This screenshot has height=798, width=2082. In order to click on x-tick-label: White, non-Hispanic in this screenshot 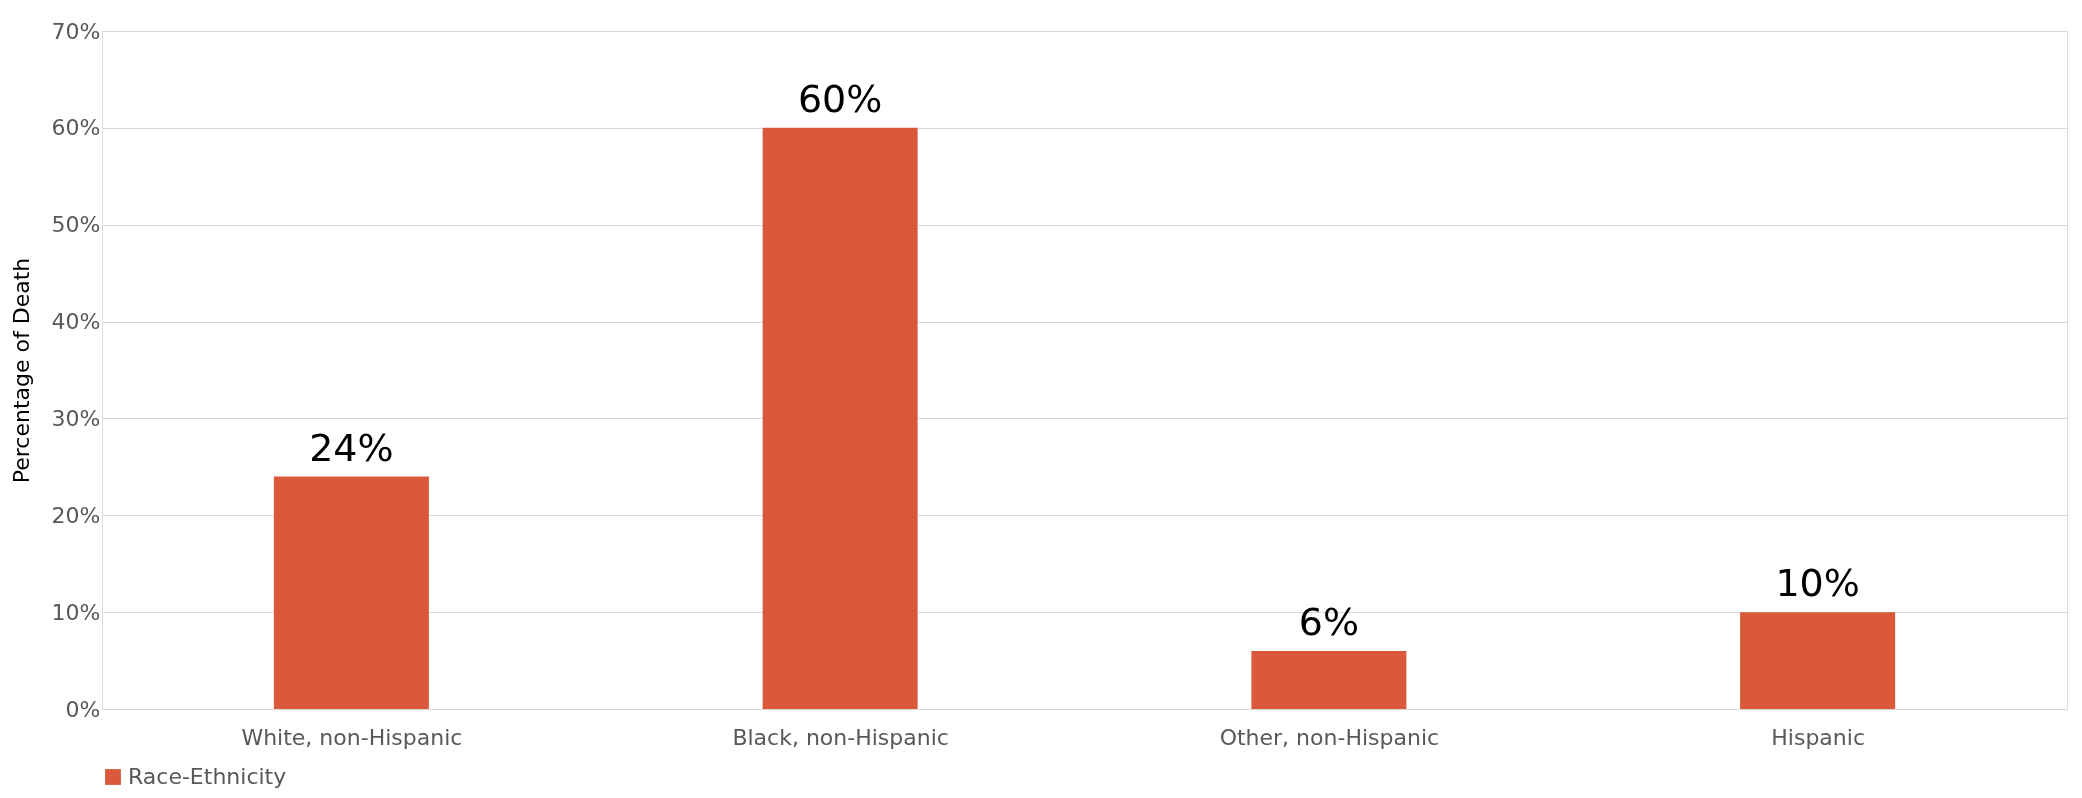, I will do `click(352, 737)`.